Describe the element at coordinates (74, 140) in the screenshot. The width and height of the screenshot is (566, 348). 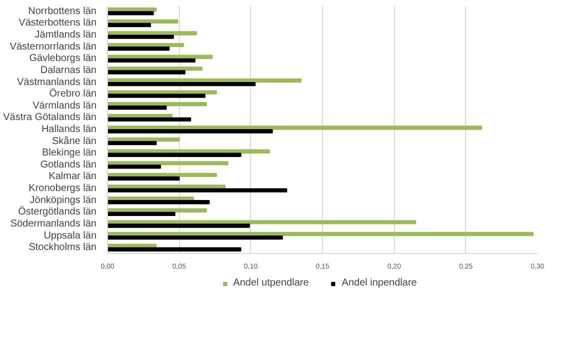
I see `y-tick-label: Skåne län` at that location.